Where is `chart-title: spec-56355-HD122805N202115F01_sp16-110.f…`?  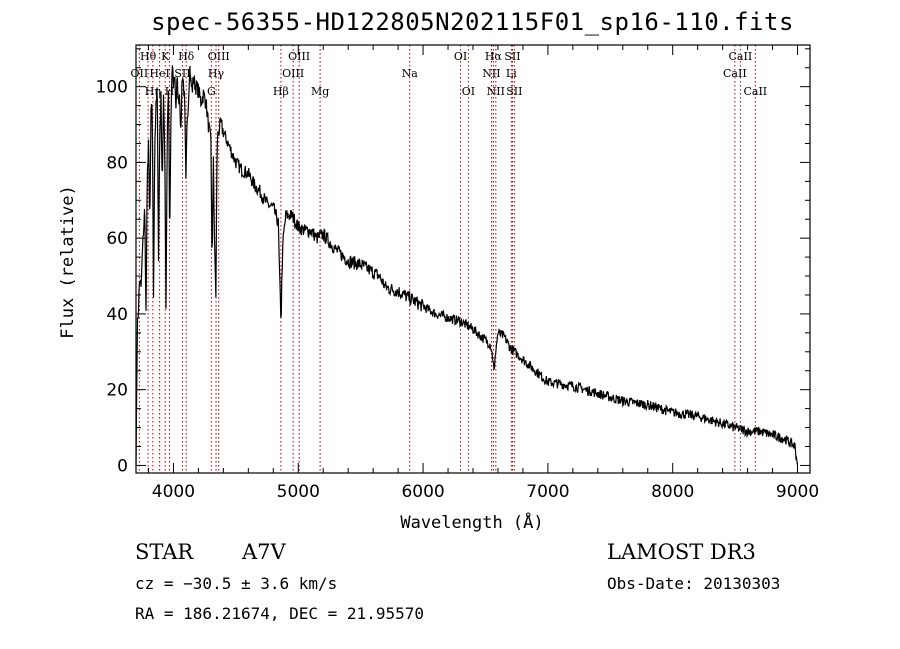
chart-title: spec-56355-HD122805N202115F01_sp16-110.f… is located at coordinates (472, 22).